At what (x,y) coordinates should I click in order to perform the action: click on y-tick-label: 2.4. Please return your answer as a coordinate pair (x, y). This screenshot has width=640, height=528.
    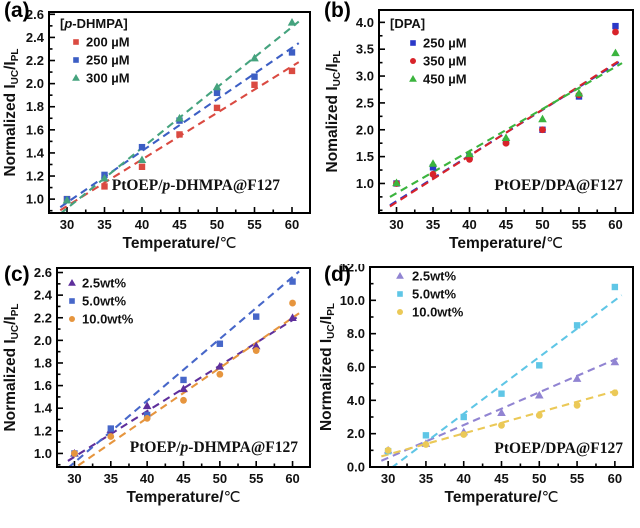
    Looking at the image, I should click on (35, 37).